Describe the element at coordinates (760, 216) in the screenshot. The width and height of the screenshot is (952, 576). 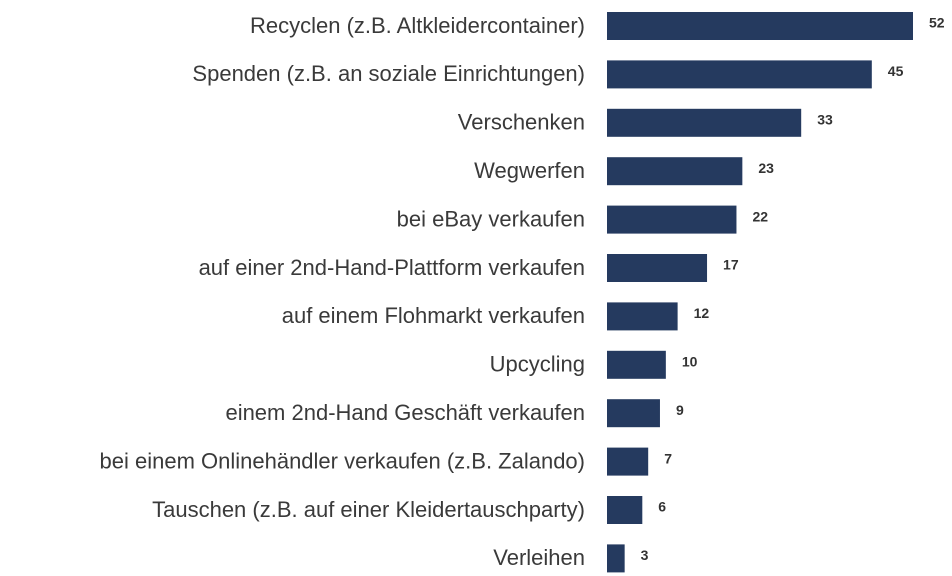
I see `value-label: 22` at that location.